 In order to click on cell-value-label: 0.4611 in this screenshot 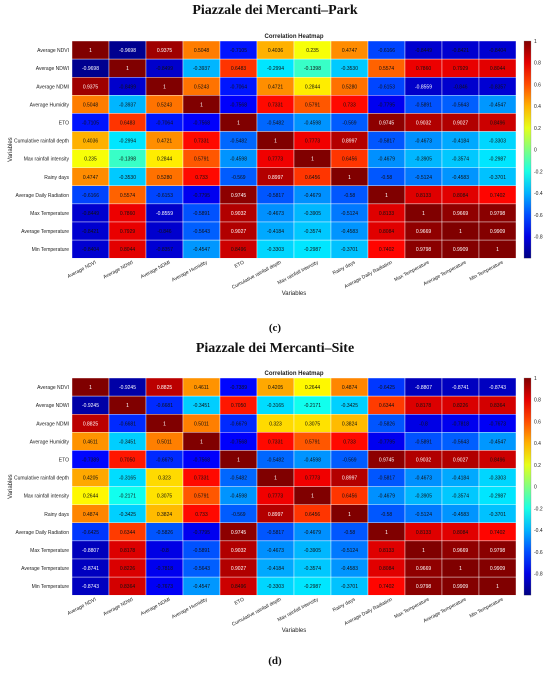, I will do `click(90, 442)`.